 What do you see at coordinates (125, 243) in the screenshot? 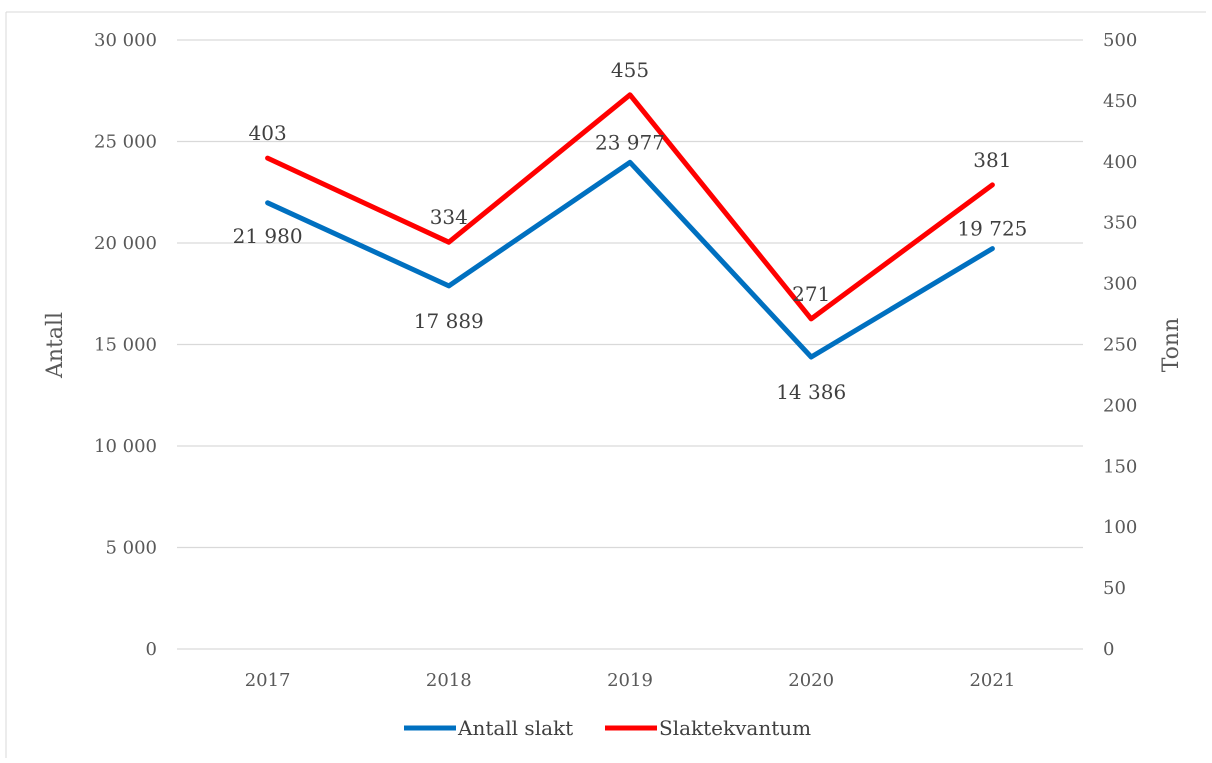
I see `y-tick-label: 20 000` at bounding box center [125, 243].